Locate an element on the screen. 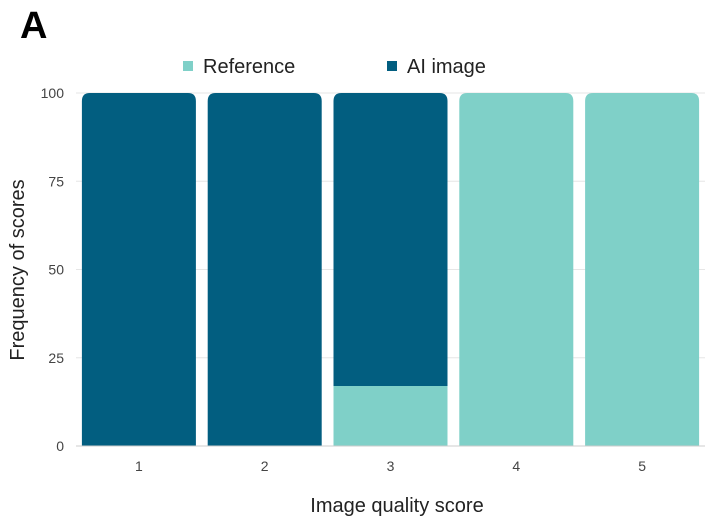 This screenshot has width=705, height=530. legend-label: AI image is located at coordinates (446, 67).